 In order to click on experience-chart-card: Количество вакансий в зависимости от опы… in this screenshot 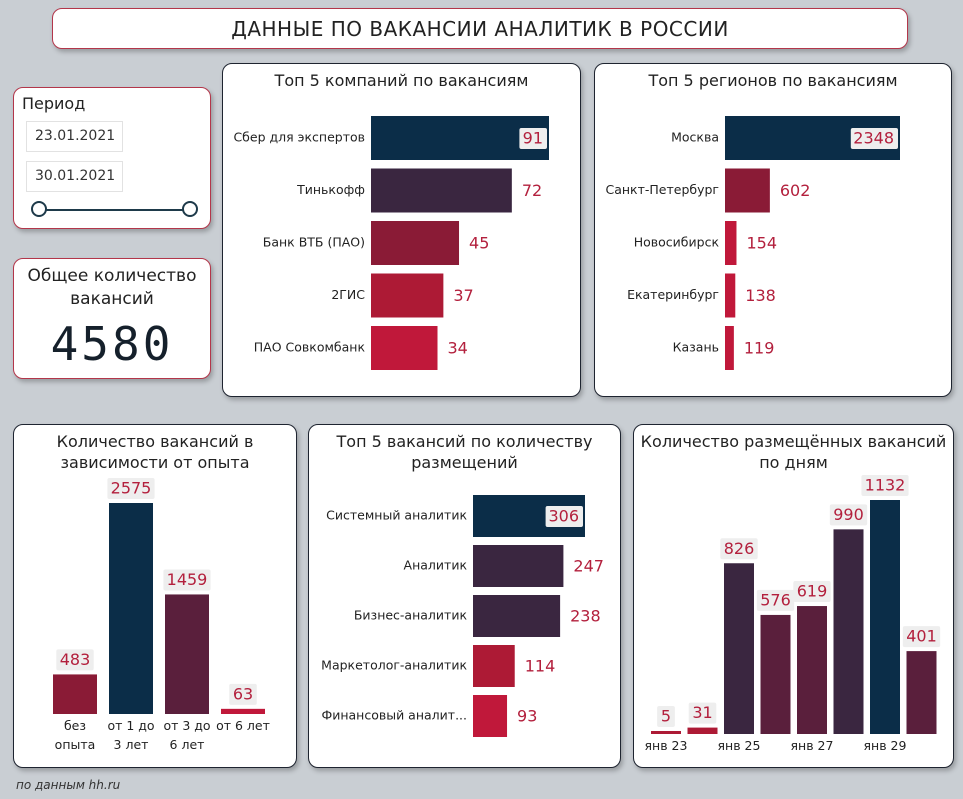, I will do `click(155, 596)`.